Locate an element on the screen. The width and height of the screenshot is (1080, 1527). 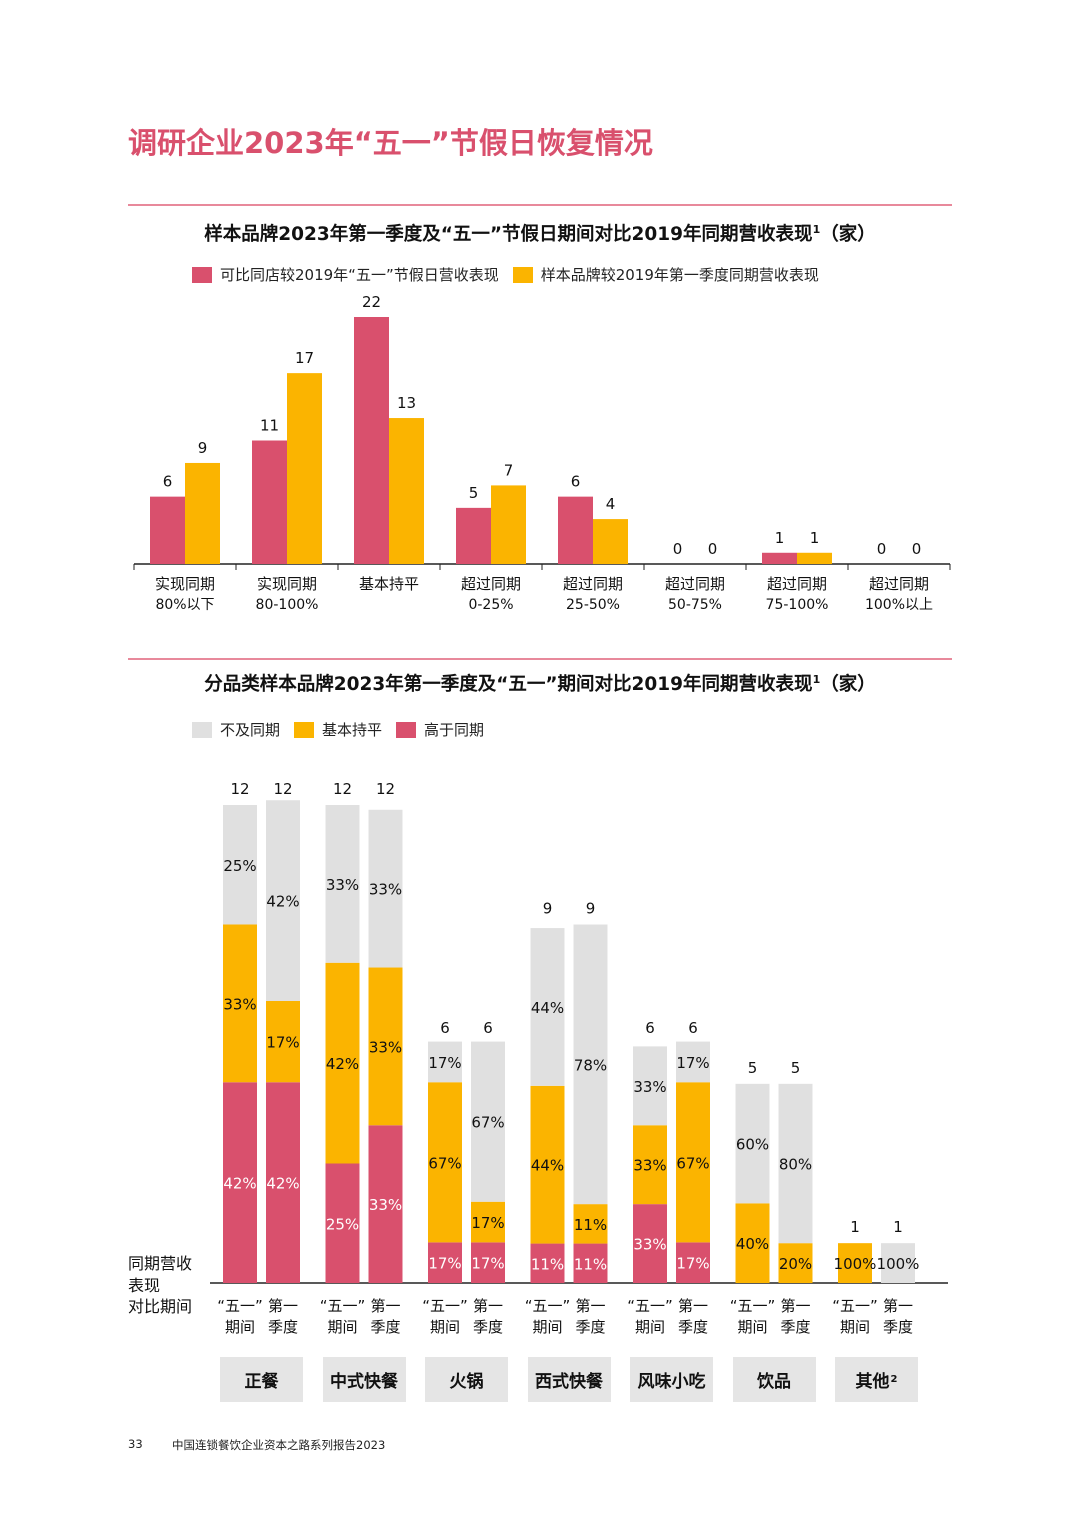
chart1-title: 样本品牌2023年第一季度及“五一”节假日期间对比2019年同期营收表现1（家） is located at coordinates (540, 233).